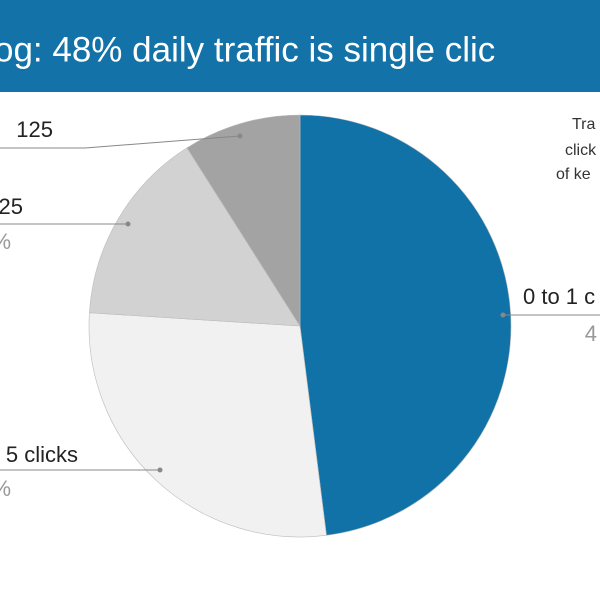  What do you see at coordinates (247, 49) in the screenshot?
I see `chart-title: og: 48% daily traffic is single clic` at bounding box center [247, 49].